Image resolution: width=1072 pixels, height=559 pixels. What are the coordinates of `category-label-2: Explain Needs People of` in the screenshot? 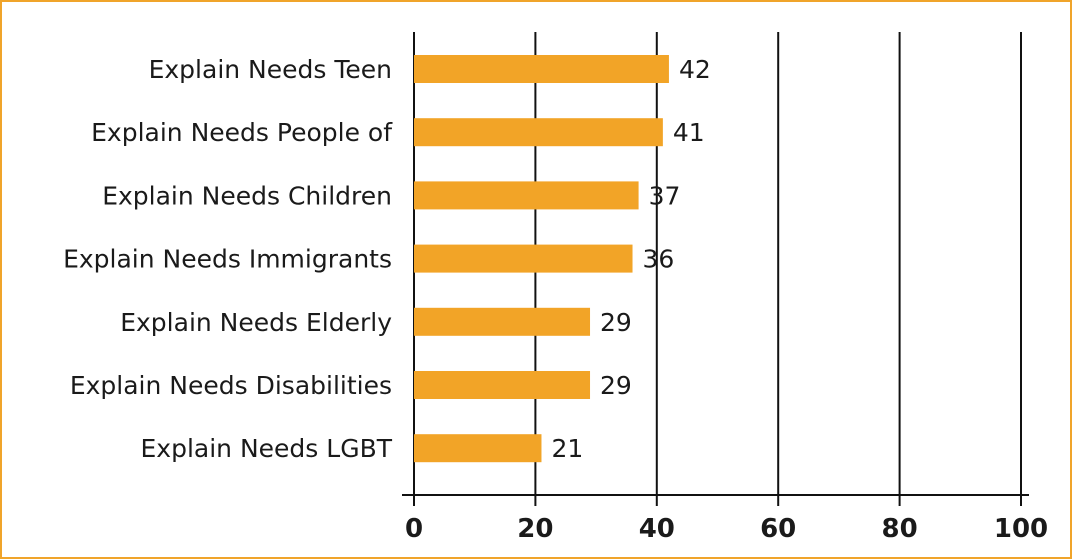 It's located at (242, 132).